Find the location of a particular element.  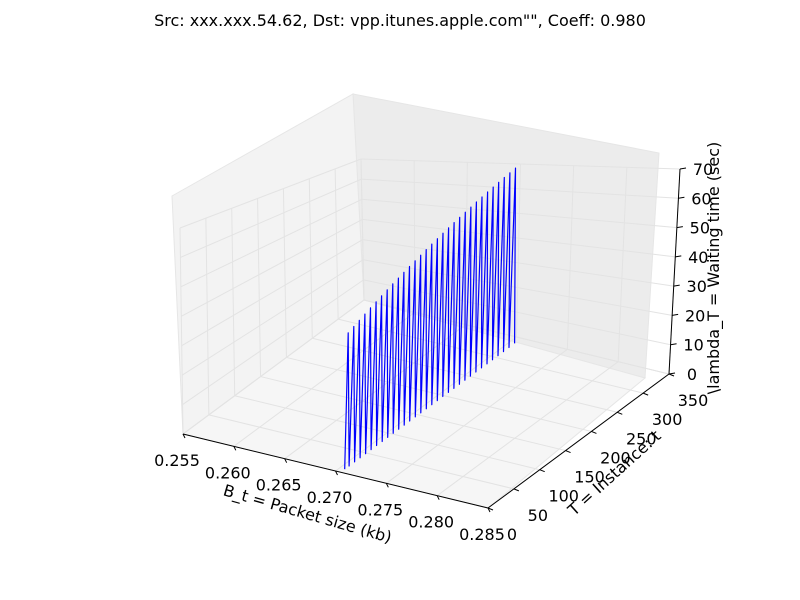

series-group is located at coordinates (430, 318).